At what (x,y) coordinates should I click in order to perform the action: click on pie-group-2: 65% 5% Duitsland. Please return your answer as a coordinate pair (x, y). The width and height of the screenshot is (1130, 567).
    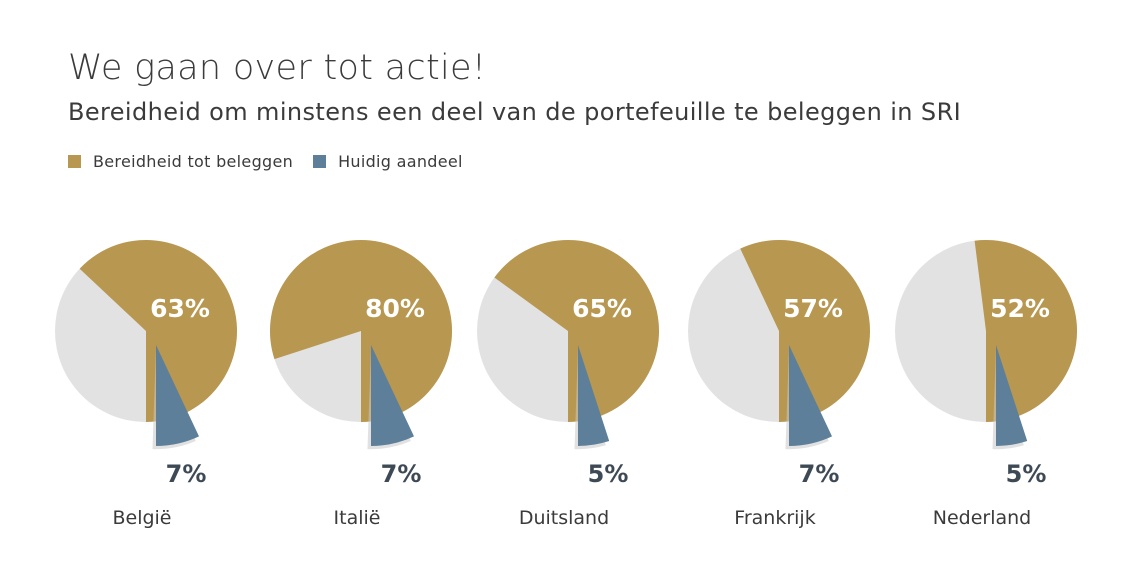
    Looking at the image, I should click on (568, 384).